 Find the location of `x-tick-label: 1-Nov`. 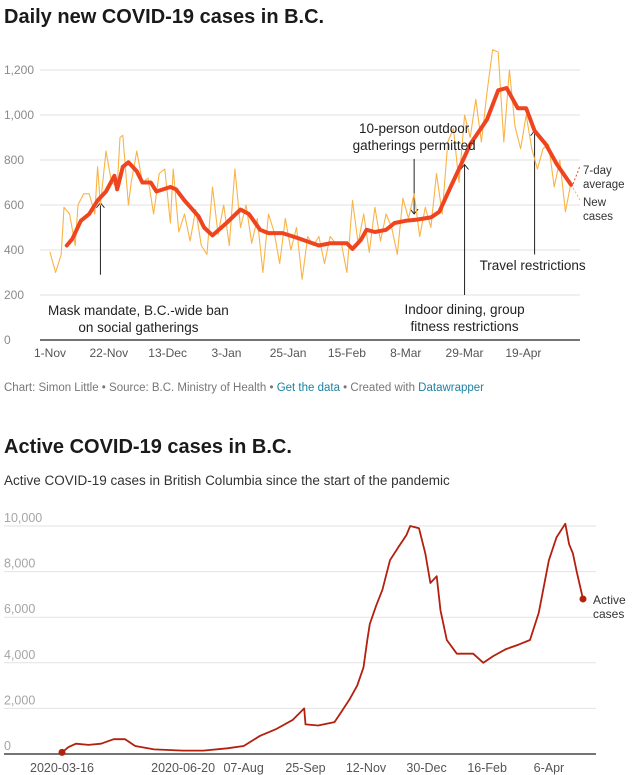

x-tick-label: 1-Nov is located at coordinates (50, 353).